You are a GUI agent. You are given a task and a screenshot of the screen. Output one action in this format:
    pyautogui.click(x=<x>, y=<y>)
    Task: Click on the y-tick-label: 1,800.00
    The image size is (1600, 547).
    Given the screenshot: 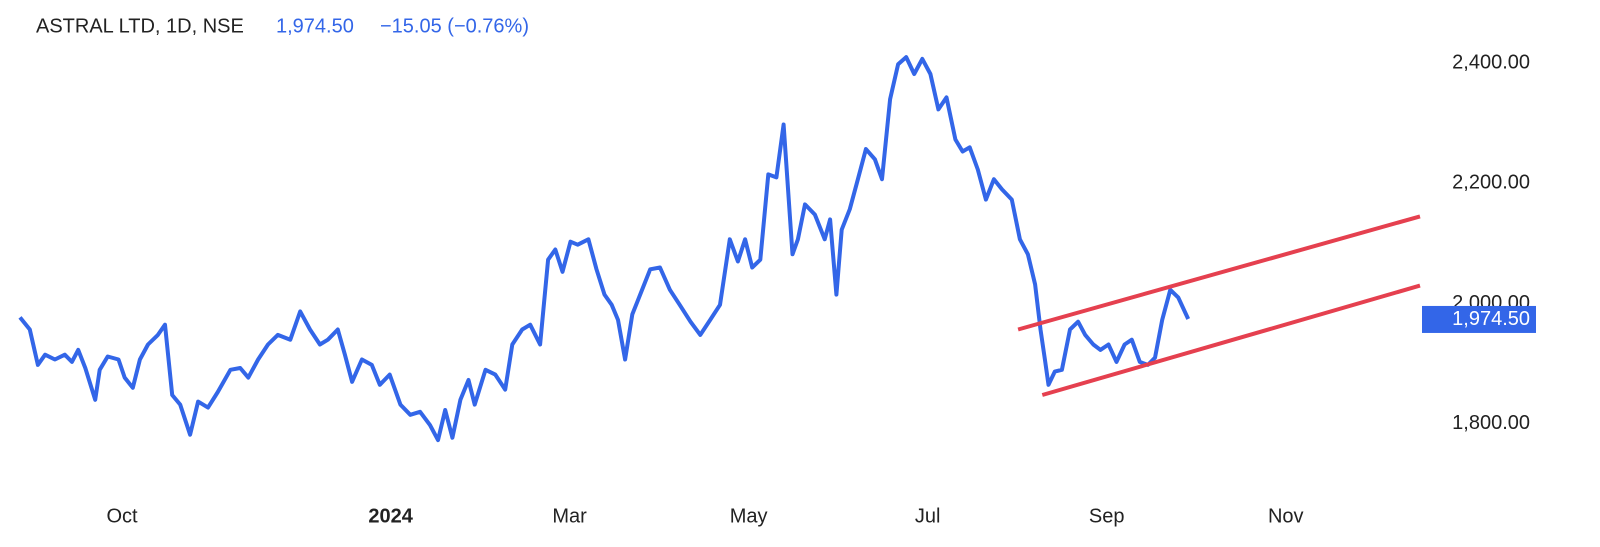 What is the action you would take?
    pyautogui.click(x=1491, y=423)
    